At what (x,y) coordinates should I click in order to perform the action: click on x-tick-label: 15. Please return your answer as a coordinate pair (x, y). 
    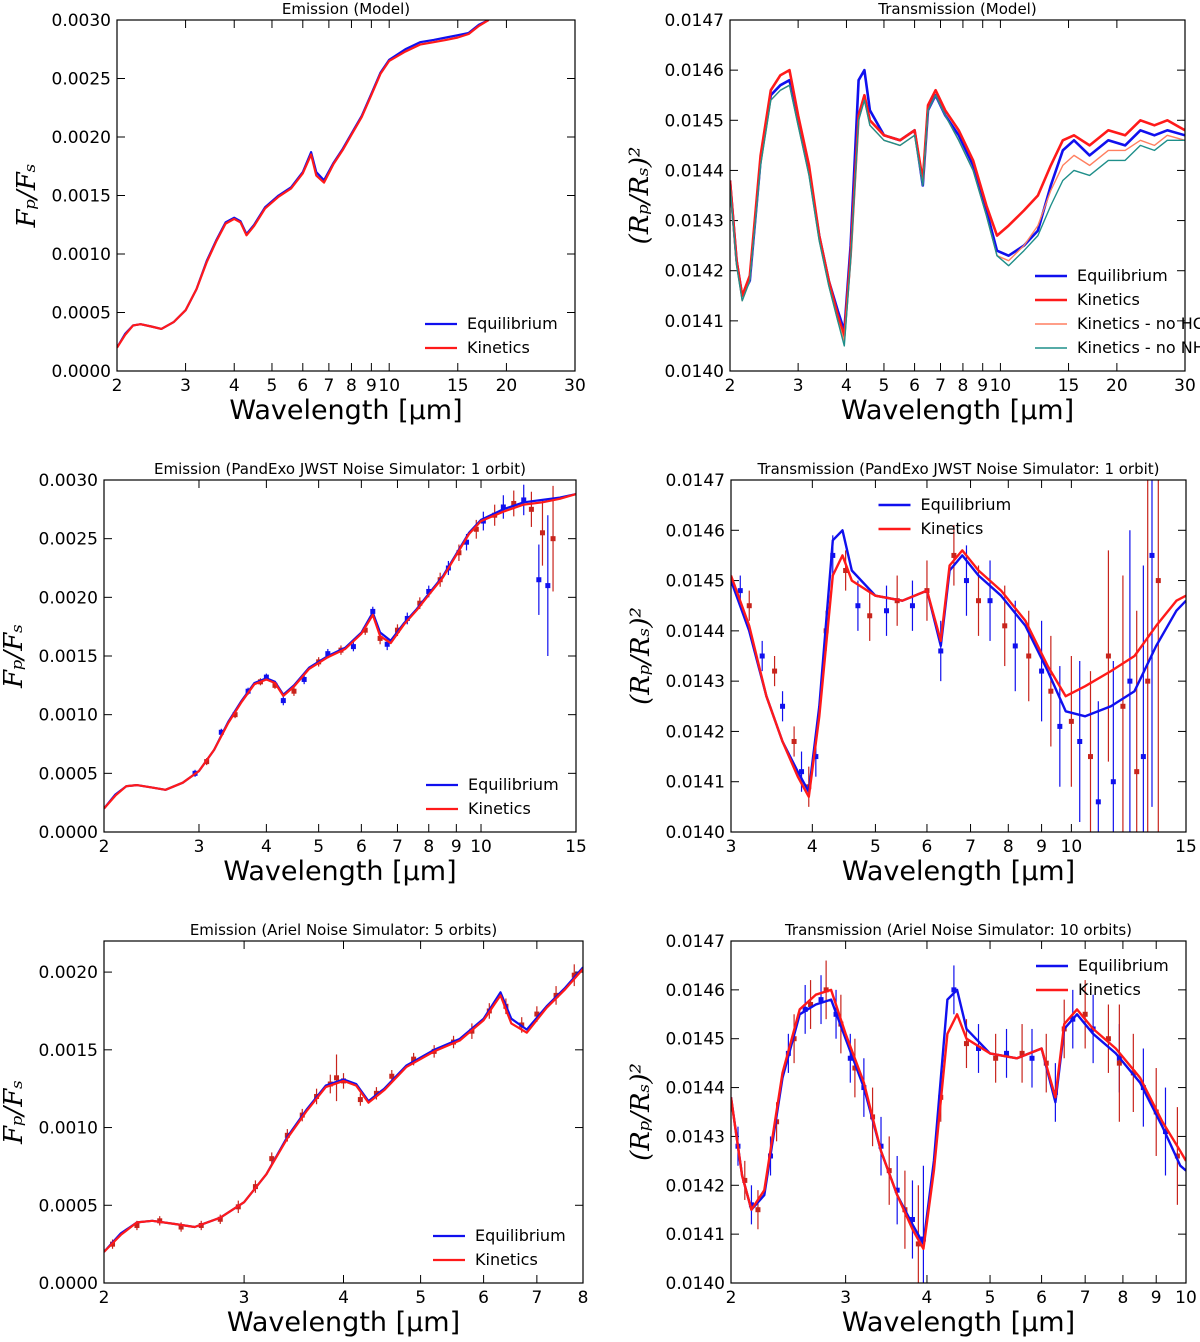
    Looking at the image, I should click on (1186, 847).